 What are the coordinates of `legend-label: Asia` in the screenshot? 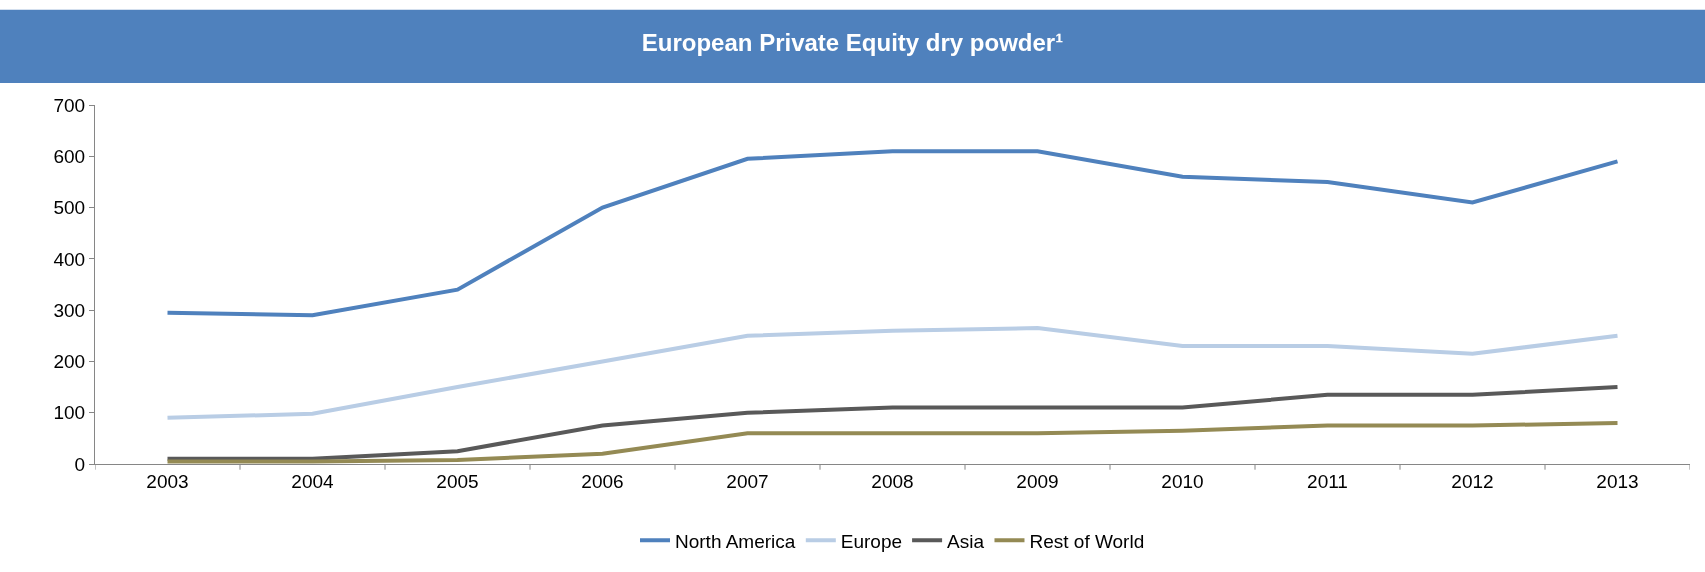 It's located at (966, 541).